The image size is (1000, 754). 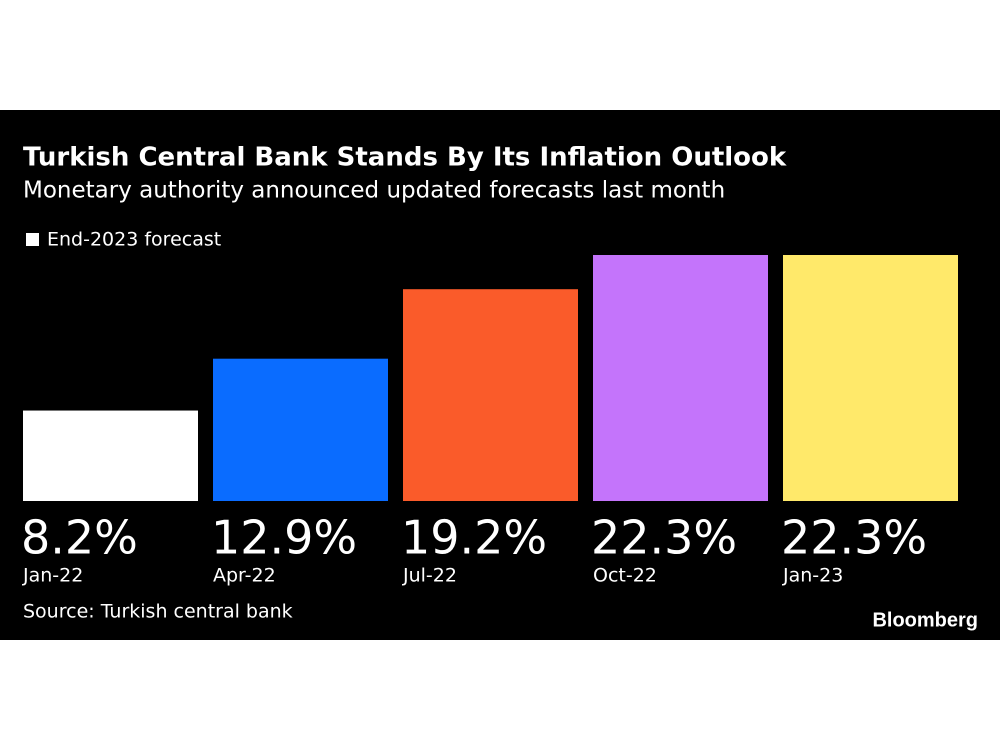 I want to click on source: Source: Turkish central bank, so click(x=158, y=612).